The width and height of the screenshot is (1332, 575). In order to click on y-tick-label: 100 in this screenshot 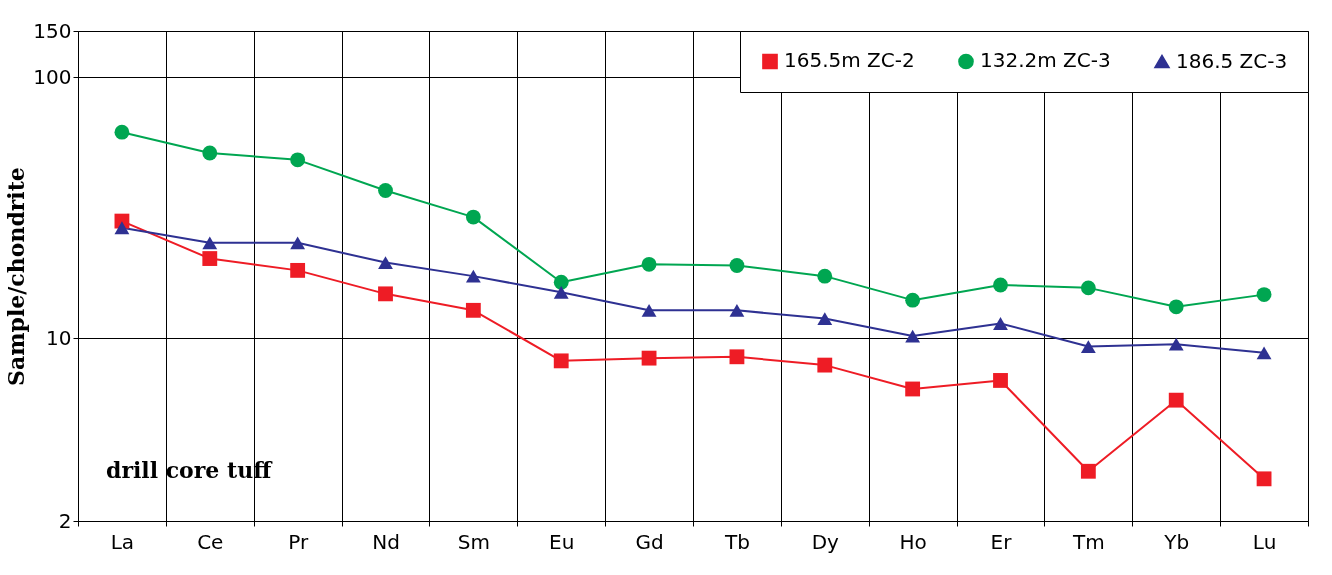, I will do `click(52, 76)`.